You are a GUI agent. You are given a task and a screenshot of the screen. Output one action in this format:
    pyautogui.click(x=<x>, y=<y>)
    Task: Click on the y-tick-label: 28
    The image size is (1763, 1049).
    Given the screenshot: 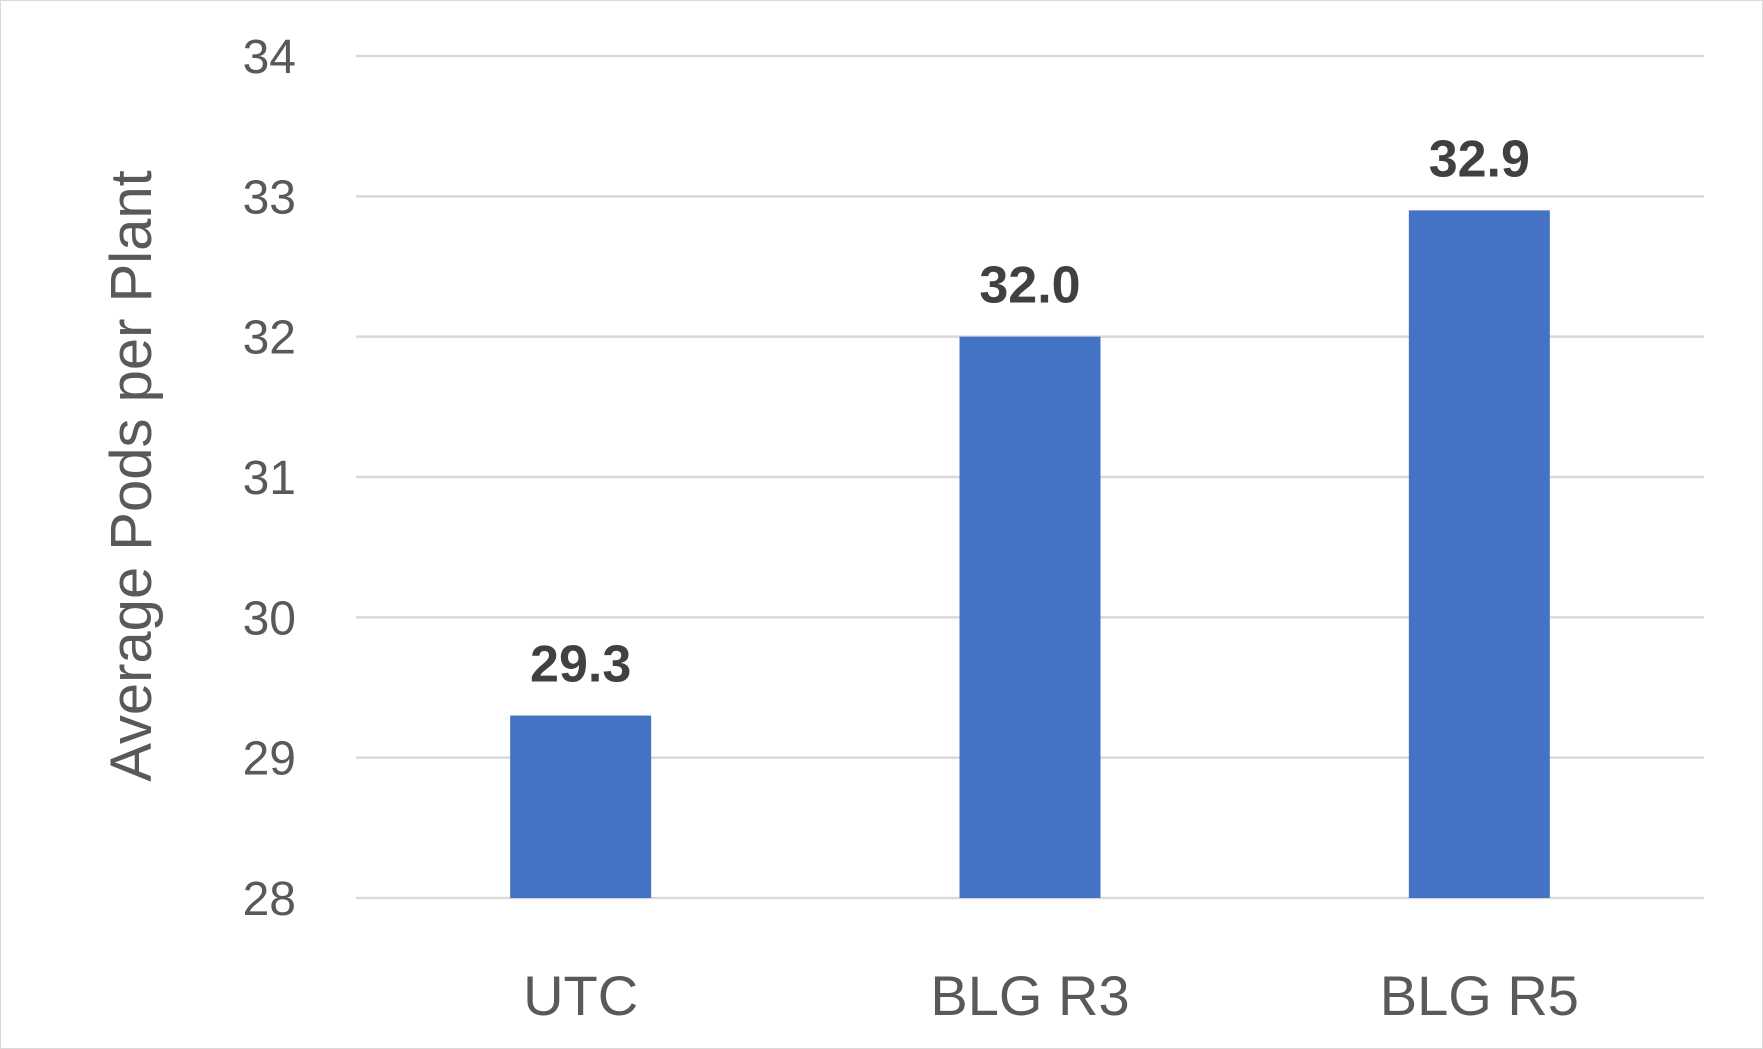 What is the action you would take?
    pyautogui.click(x=269, y=899)
    